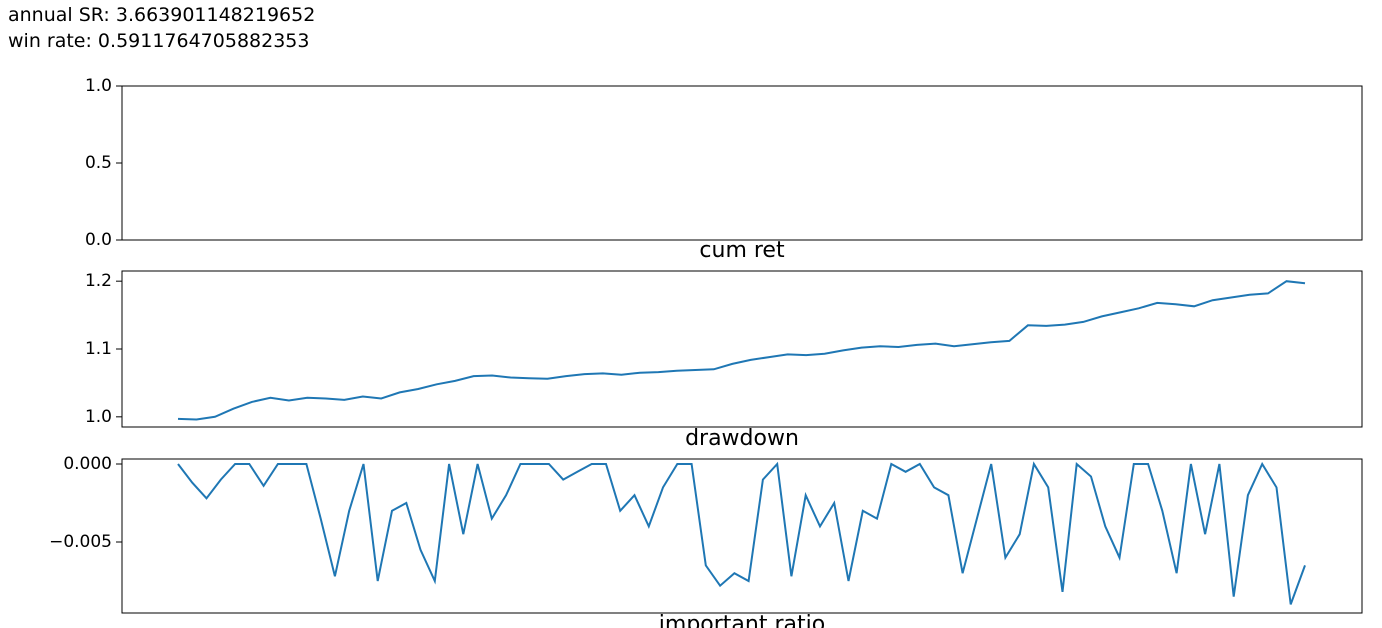 The image size is (1382, 628). I want to click on y-tick-label: 0.5, so click(98, 163).